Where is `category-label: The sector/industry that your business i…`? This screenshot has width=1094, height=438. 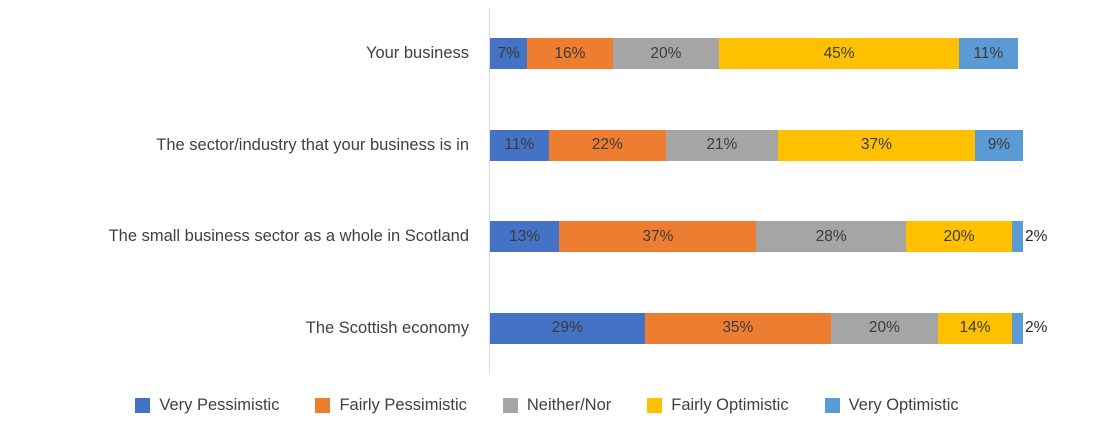 category-label: The sector/industry that your business i… is located at coordinates (312, 144).